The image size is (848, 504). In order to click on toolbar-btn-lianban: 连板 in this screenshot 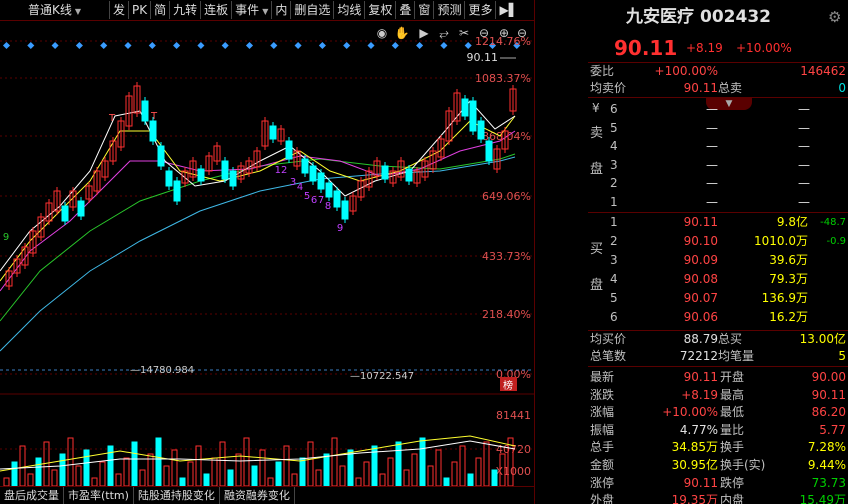, I will do `click(217, 10)`.